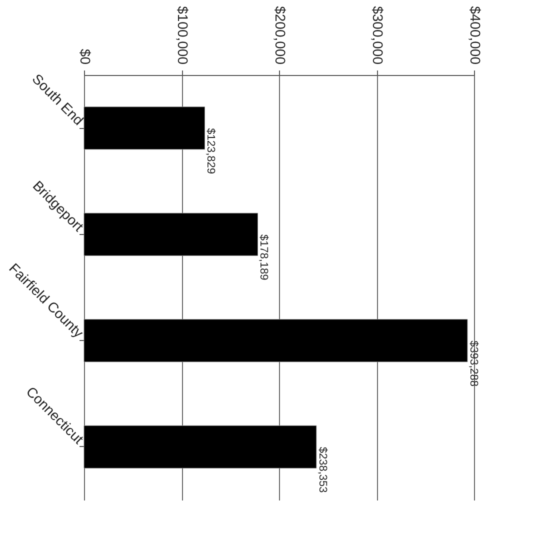  I want to click on data-label: $393,288, so click(473, 363).